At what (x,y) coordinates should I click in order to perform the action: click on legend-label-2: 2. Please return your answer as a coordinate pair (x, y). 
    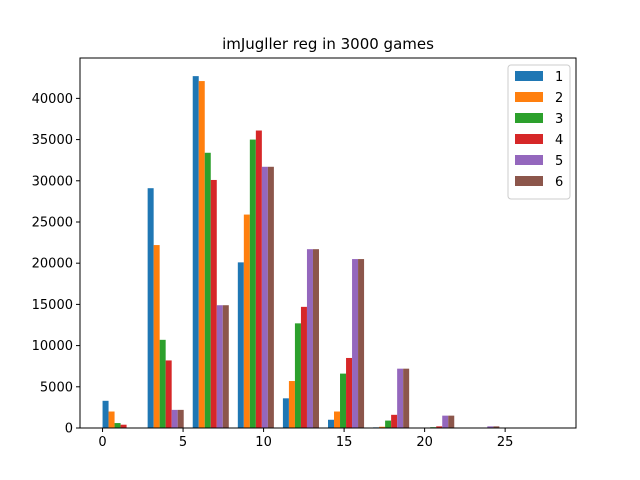
    Looking at the image, I should click on (559, 98).